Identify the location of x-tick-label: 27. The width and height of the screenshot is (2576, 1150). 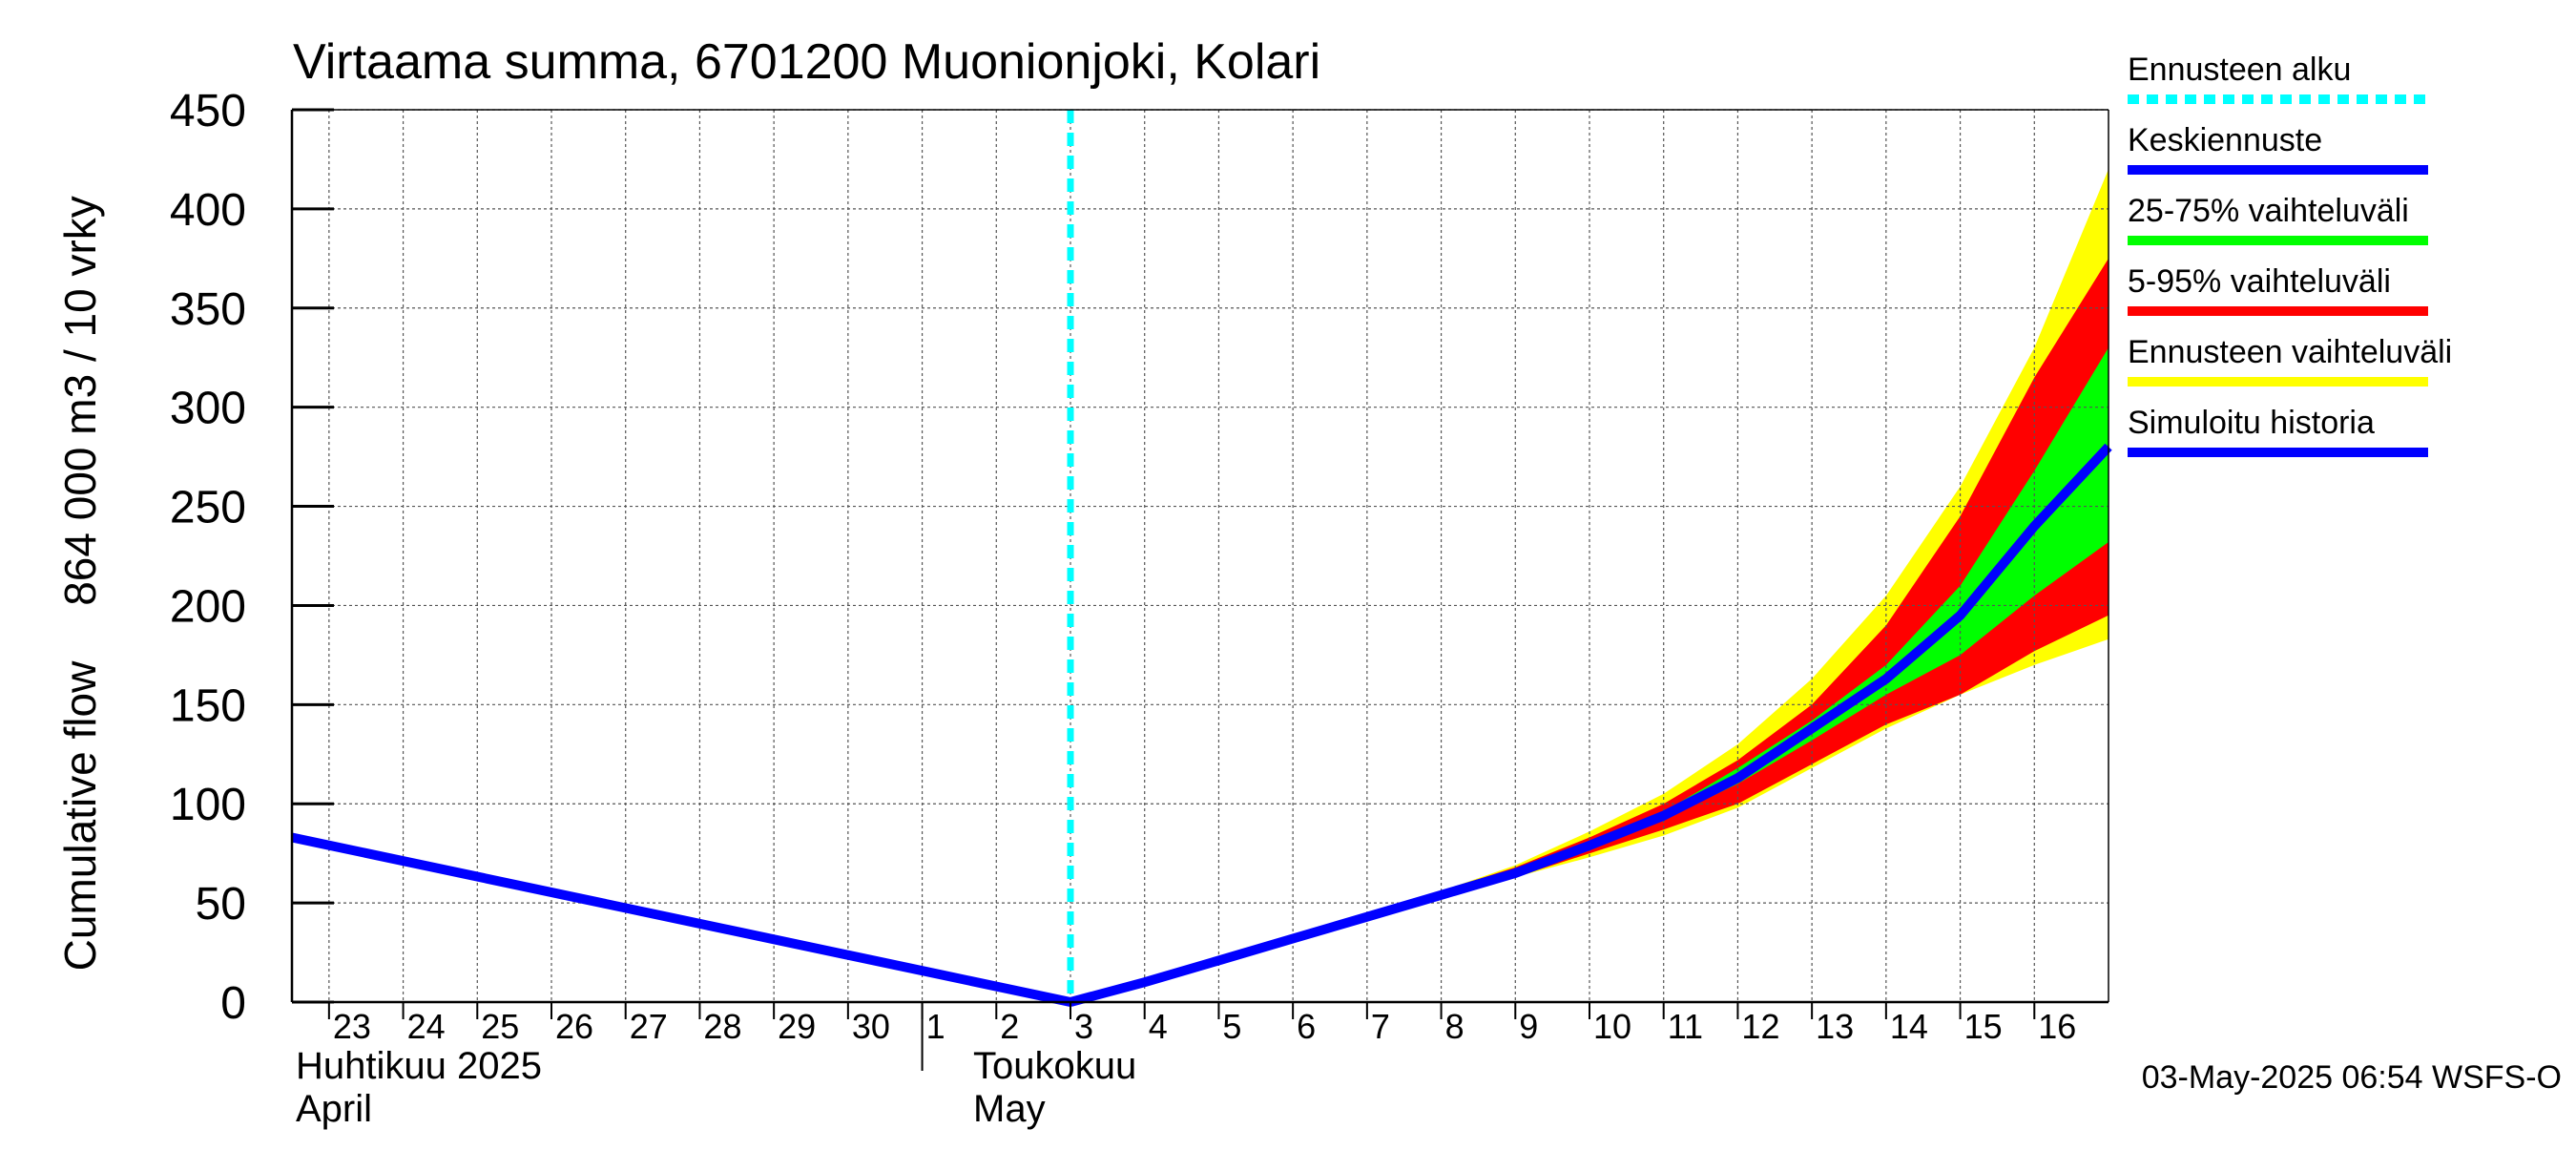
(649, 1026).